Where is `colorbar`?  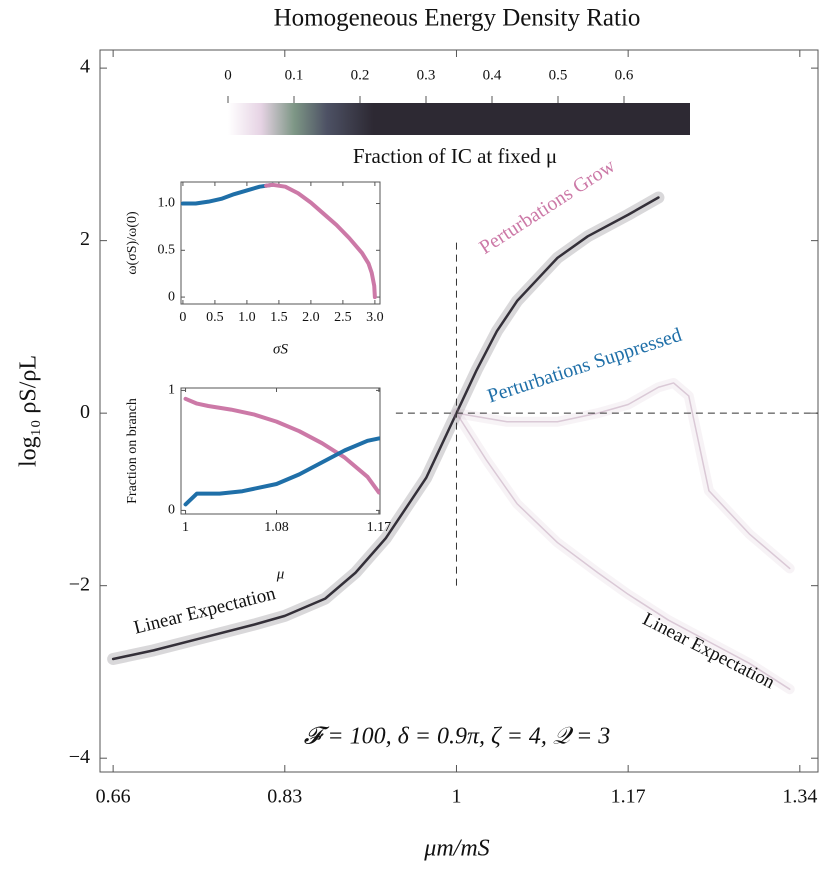 colorbar is located at coordinates (459, 119).